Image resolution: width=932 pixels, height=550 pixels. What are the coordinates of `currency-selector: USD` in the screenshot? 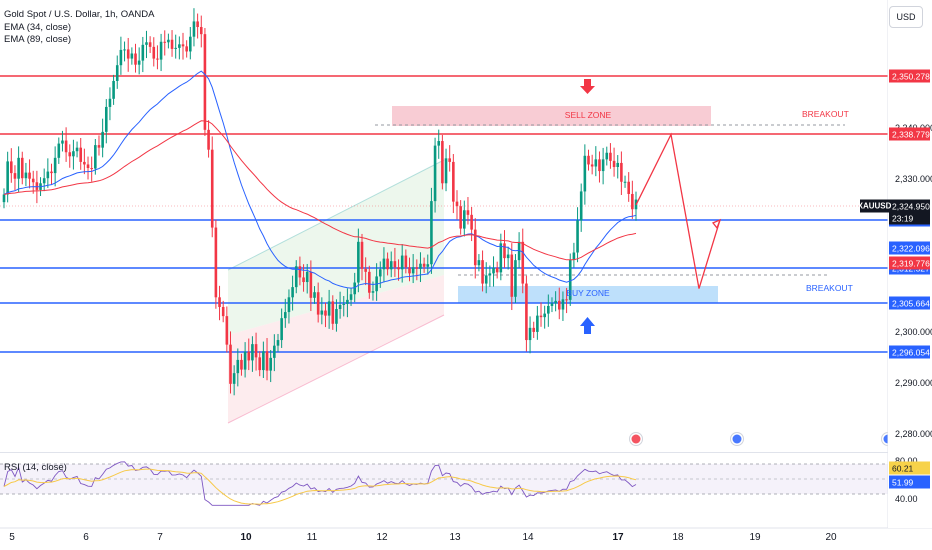 It's located at (906, 17).